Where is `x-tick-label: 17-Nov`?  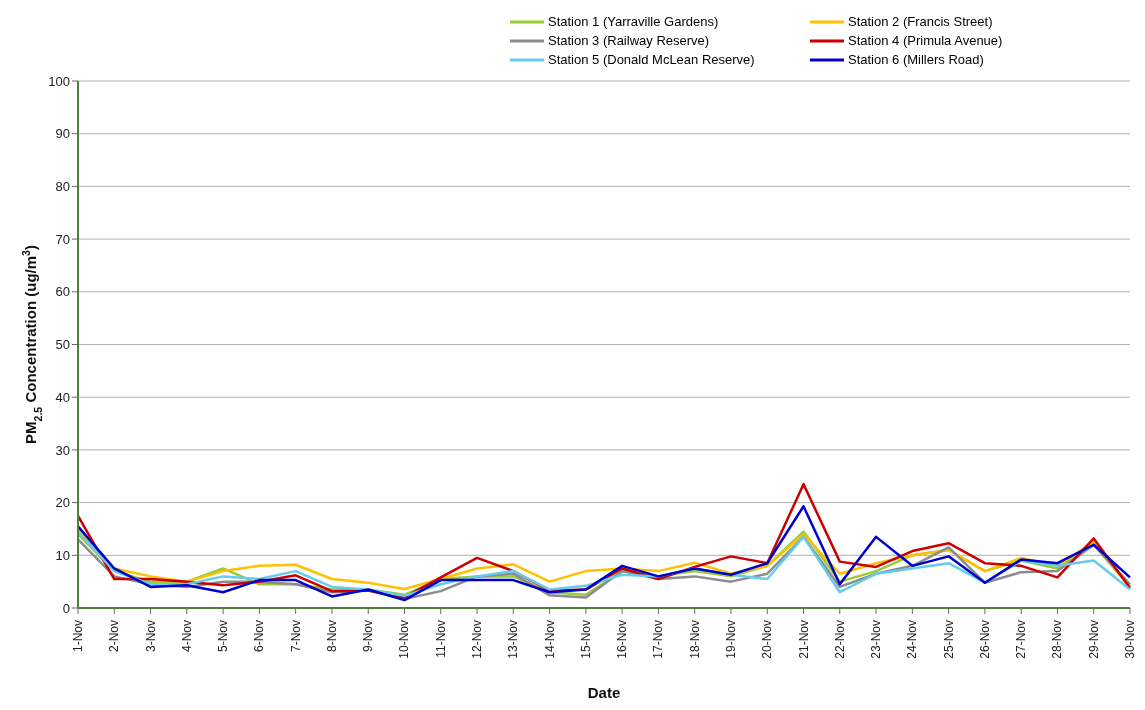 x-tick-label: 17-Nov is located at coordinates (658, 639).